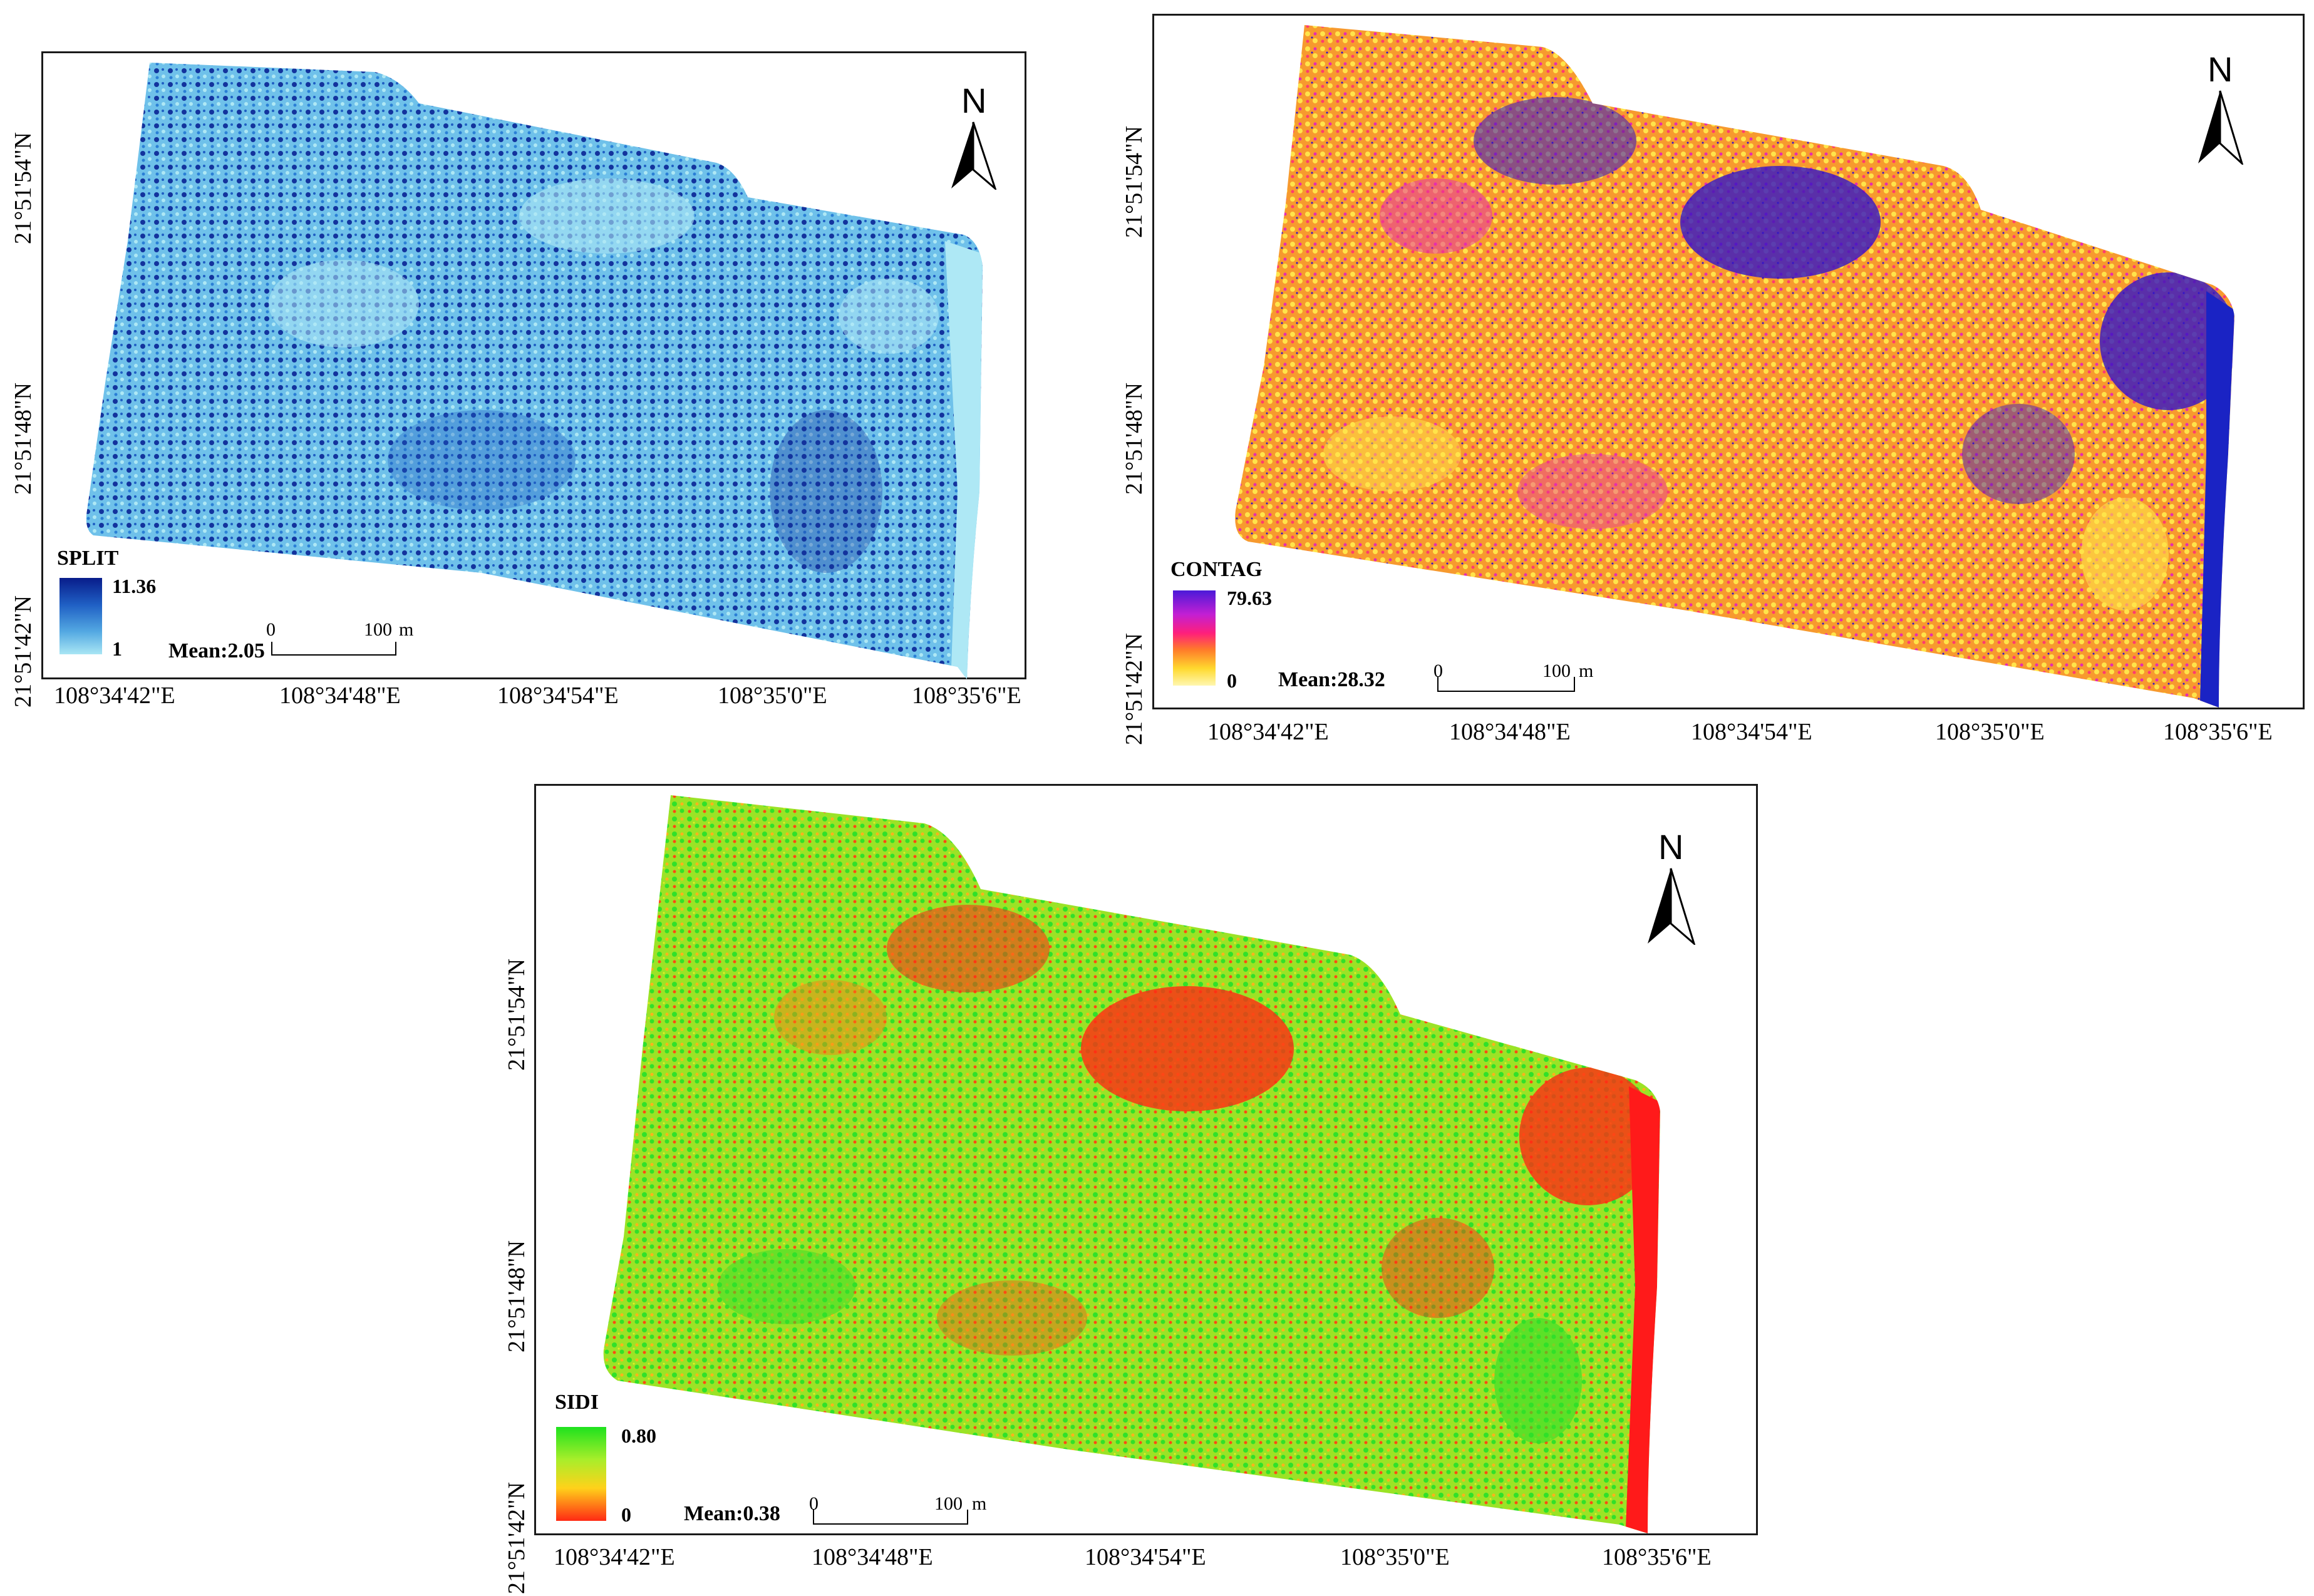 The width and height of the screenshot is (2314, 1596). Describe the element at coordinates (639, 1435) in the screenshot. I see `sidi-legend-max: 0.80` at that location.